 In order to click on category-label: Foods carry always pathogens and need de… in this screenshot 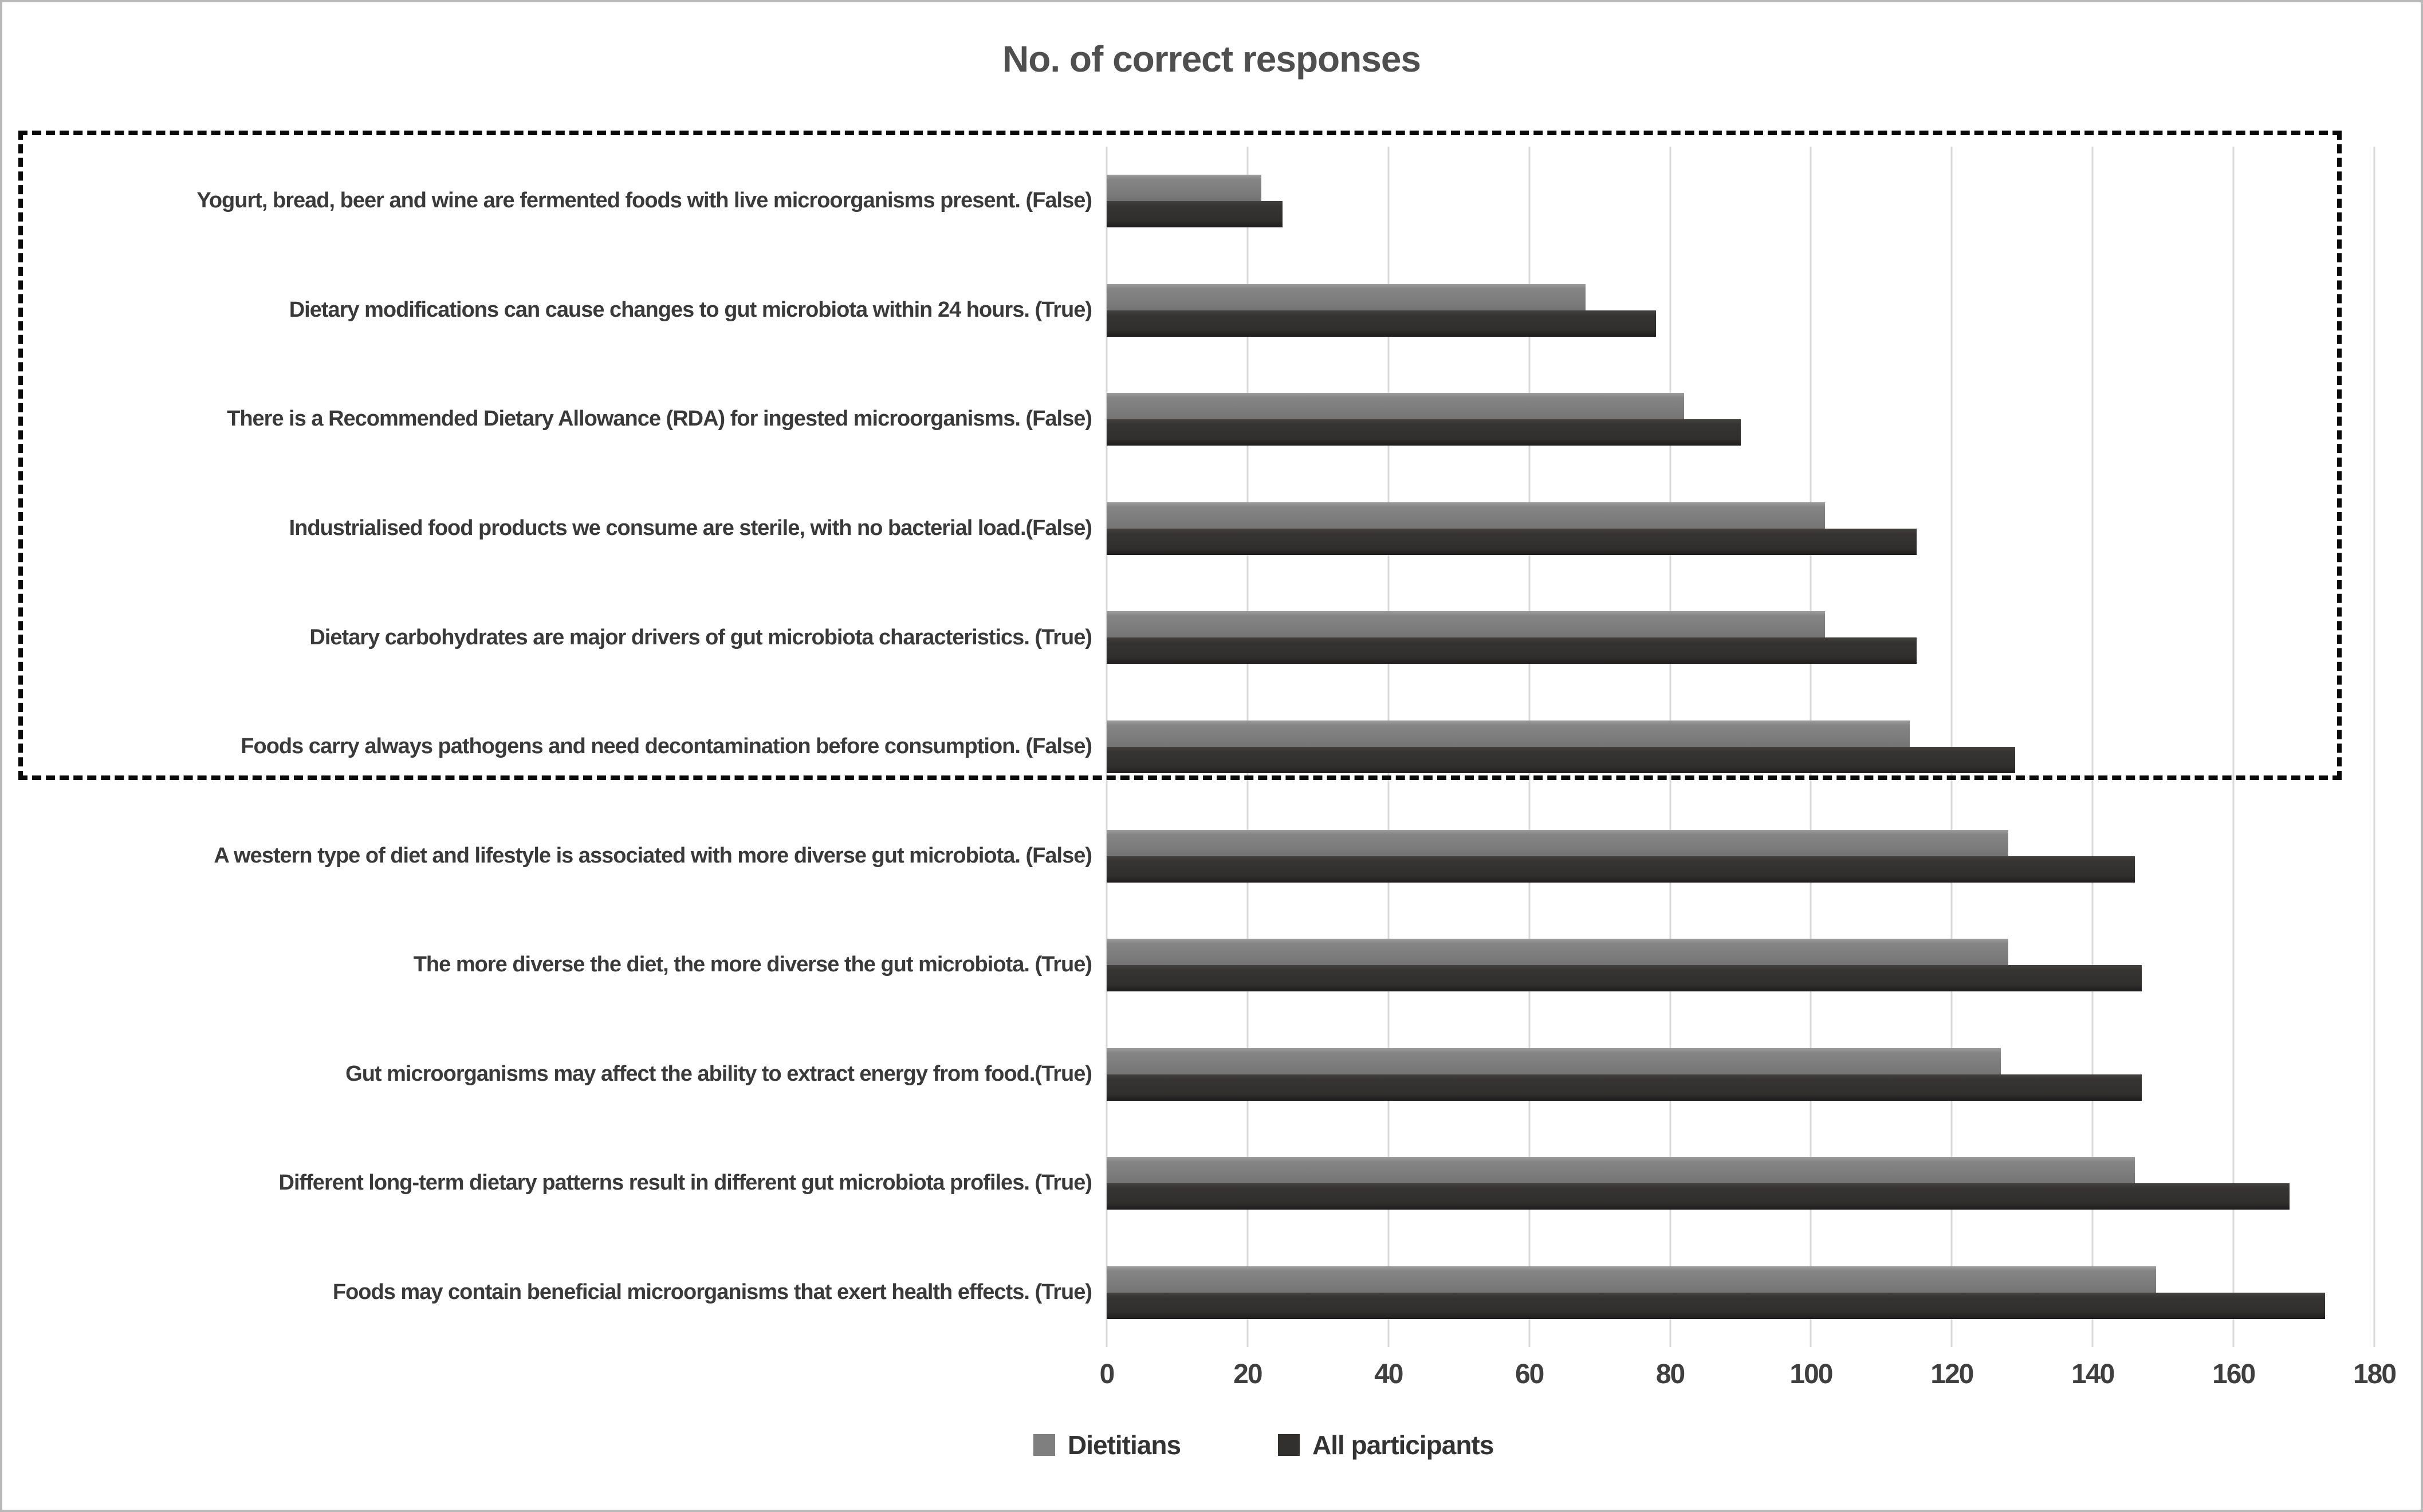, I will do `click(666, 746)`.